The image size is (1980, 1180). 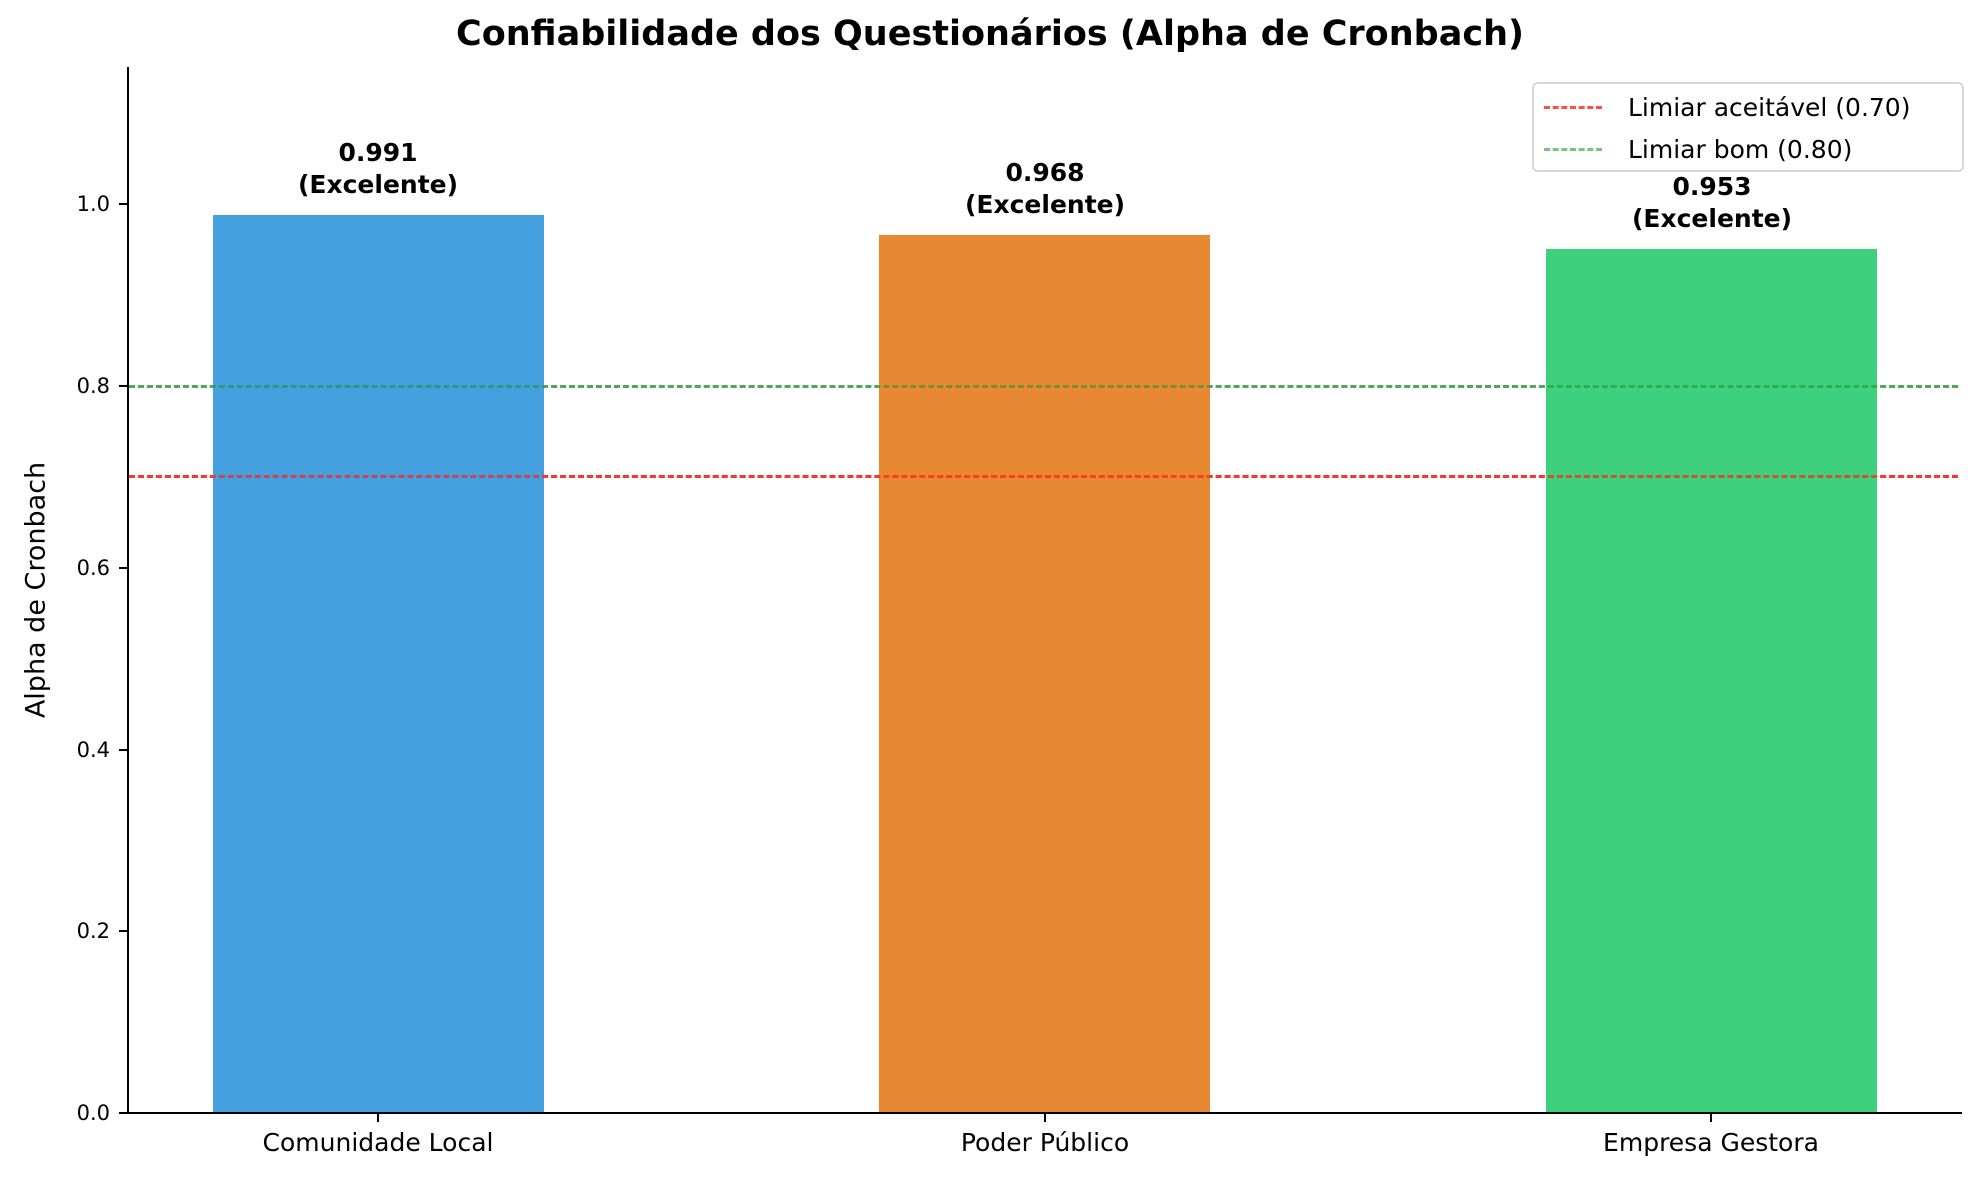 I want to click on bar-value: 0.991, so click(x=378, y=152).